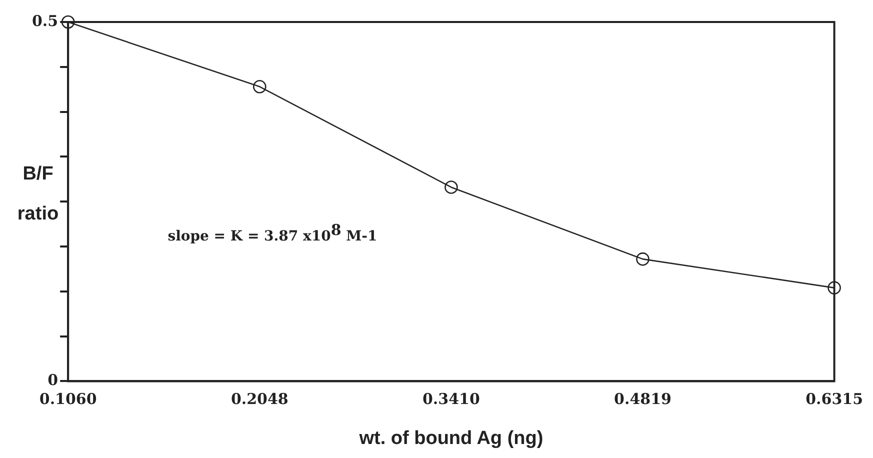 This screenshot has height=458, width=873. What do you see at coordinates (53, 380) in the screenshot?
I see `y-tick-label: 0` at bounding box center [53, 380].